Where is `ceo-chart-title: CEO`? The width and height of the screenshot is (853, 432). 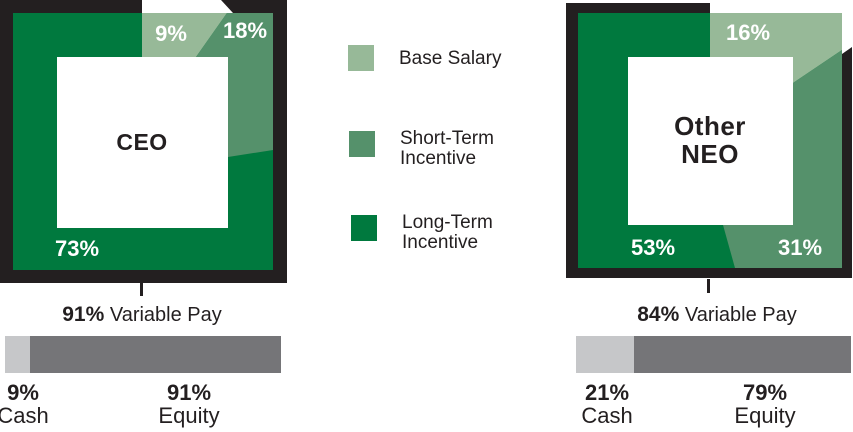
ceo-chart-title: CEO is located at coordinates (142, 142).